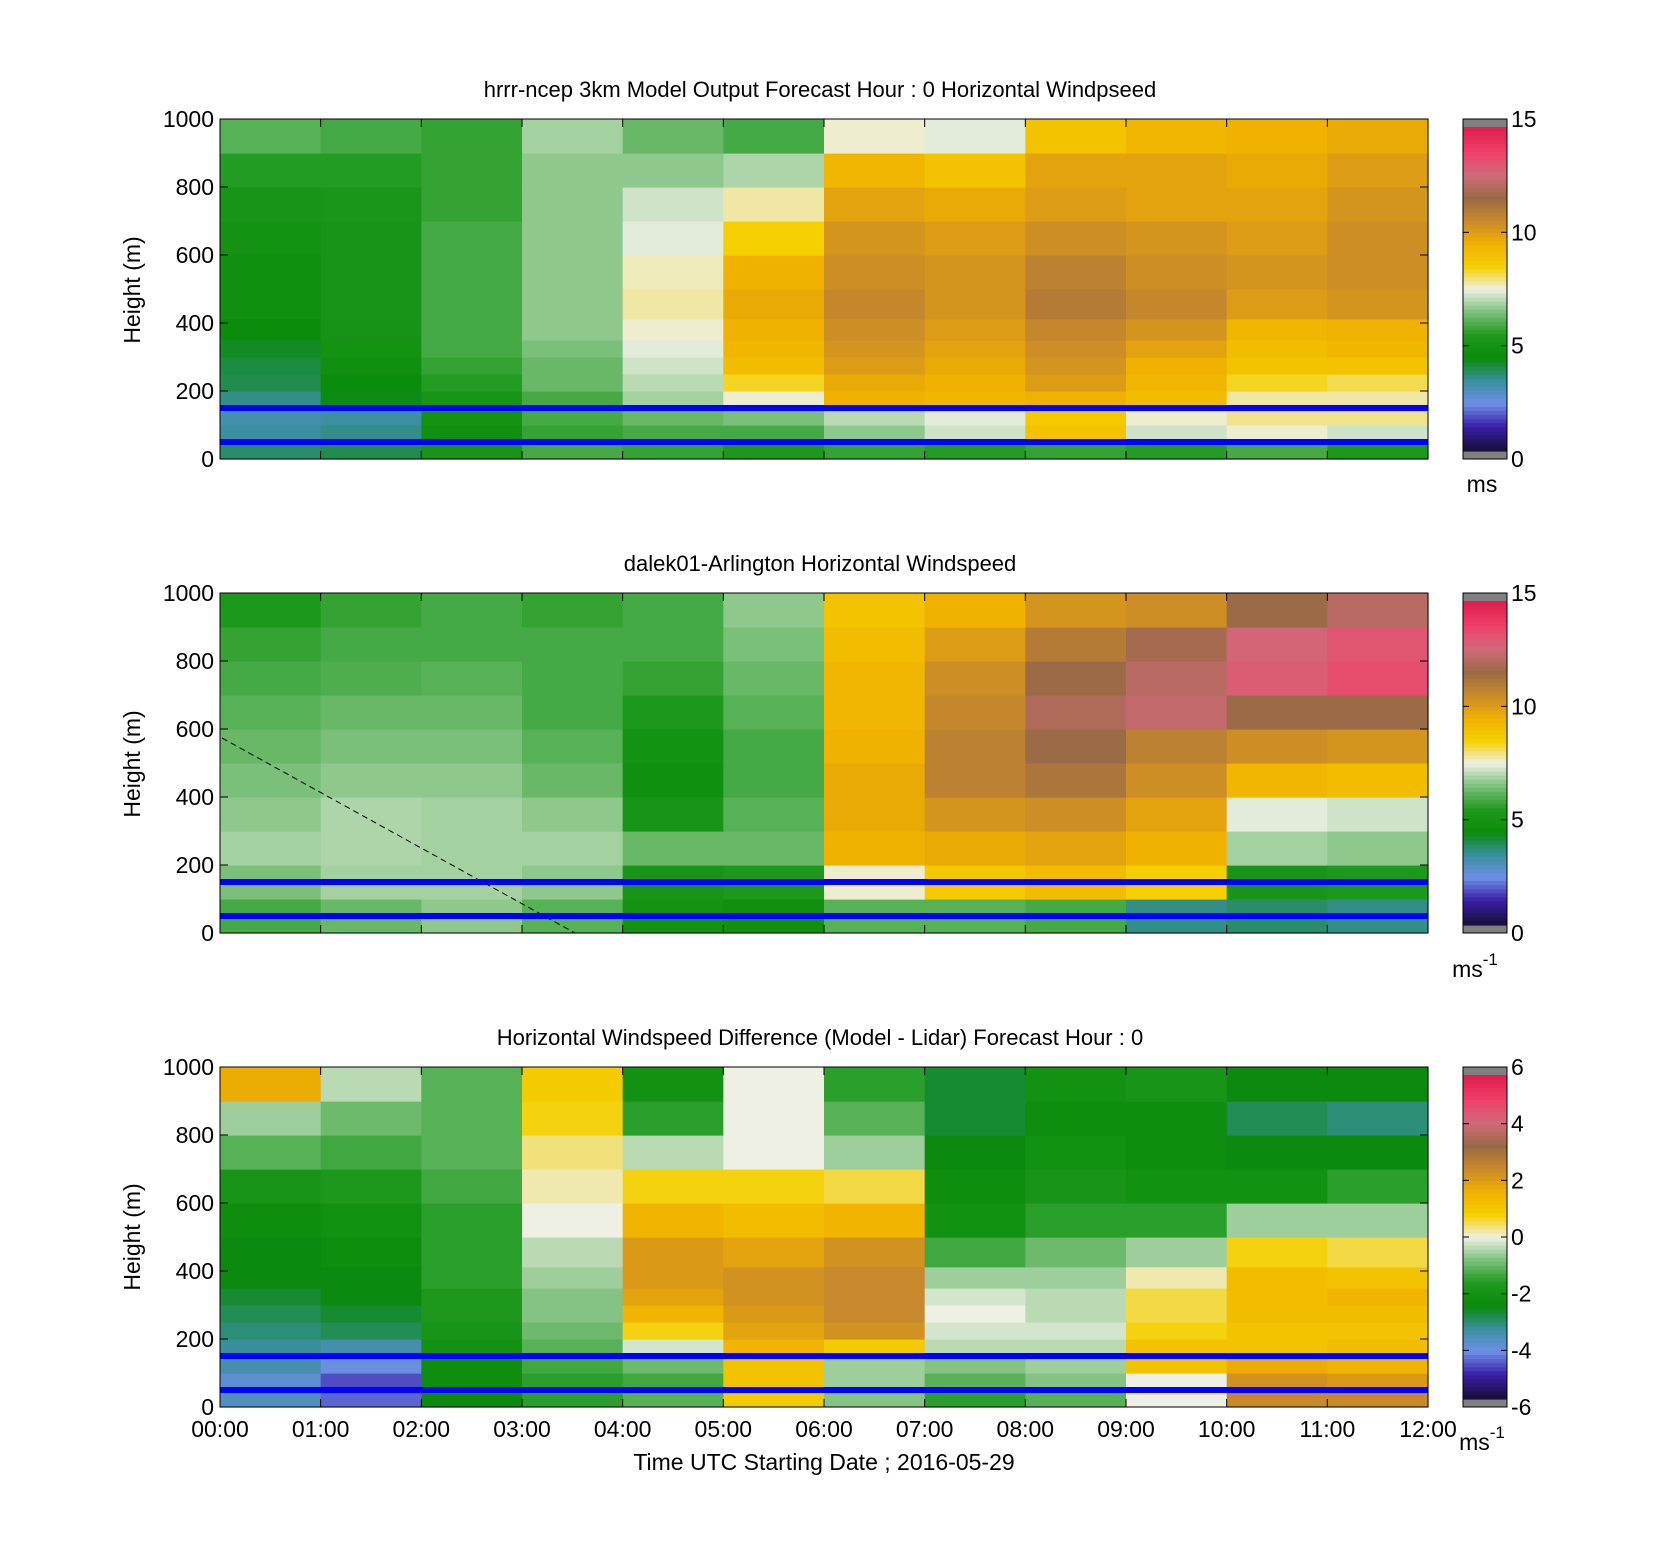 The width and height of the screenshot is (1680, 1561). Describe the element at coordinates (1475, 966) in the screenshot. I see `panel-lidar-colorbar-unit: ms-1` at that location.